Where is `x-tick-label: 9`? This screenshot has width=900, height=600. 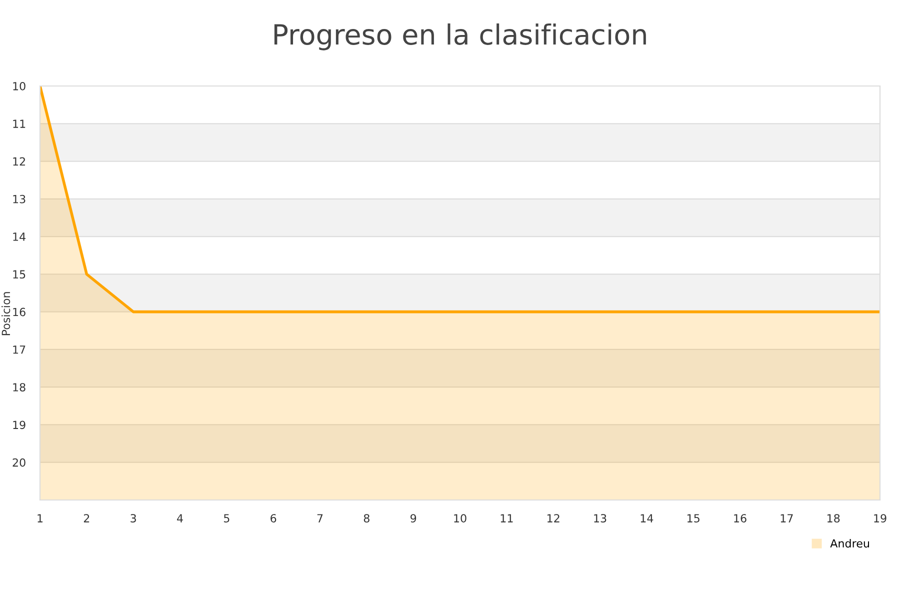 x-tick-label: 9 is located at coordinates (413, 518).